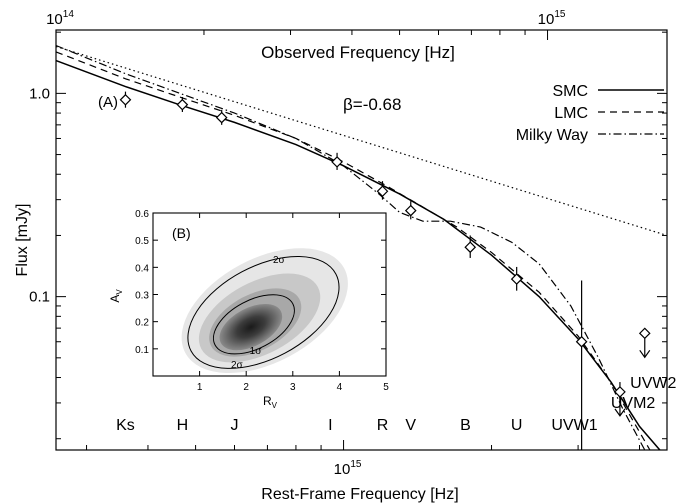  What do you see at coordinates (348, 468) in the screenshot?
I see `bottom-tick-label: 1015` at bounding box center [348, 468].